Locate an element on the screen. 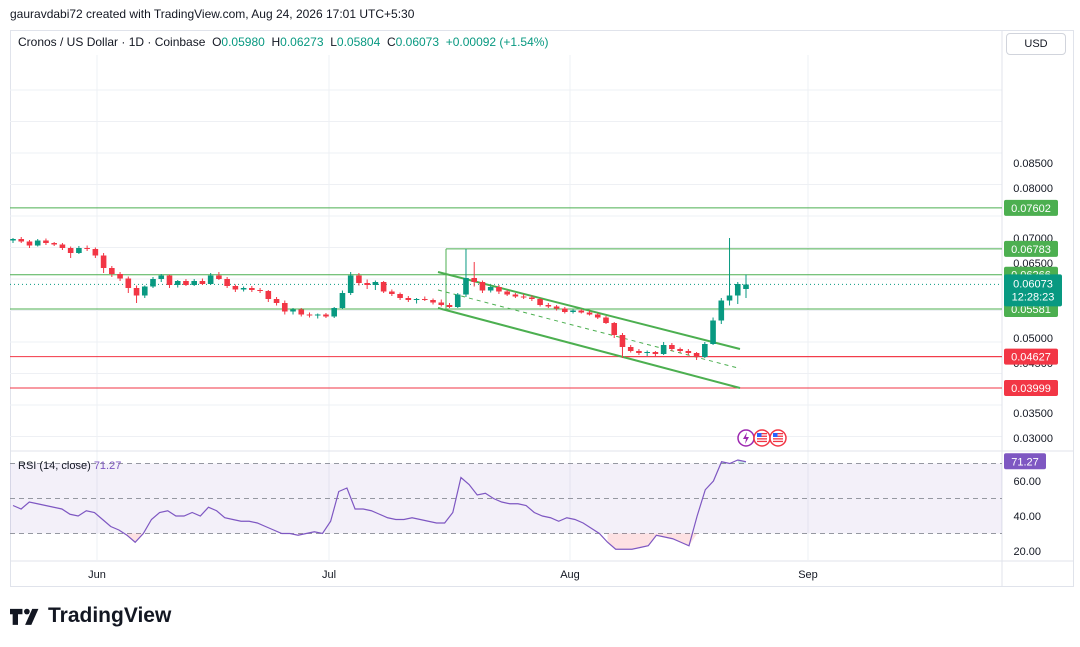  time-tick-label: Jun is located at coordinates (97, 575).